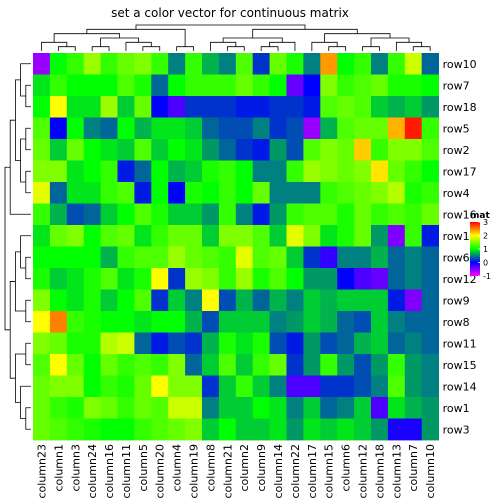 This screenshot has height=504, width=504. What do you see at coordinates (278, 471) in the screenshot?
I see `column-label: column14` at bounding box center [278, 471].